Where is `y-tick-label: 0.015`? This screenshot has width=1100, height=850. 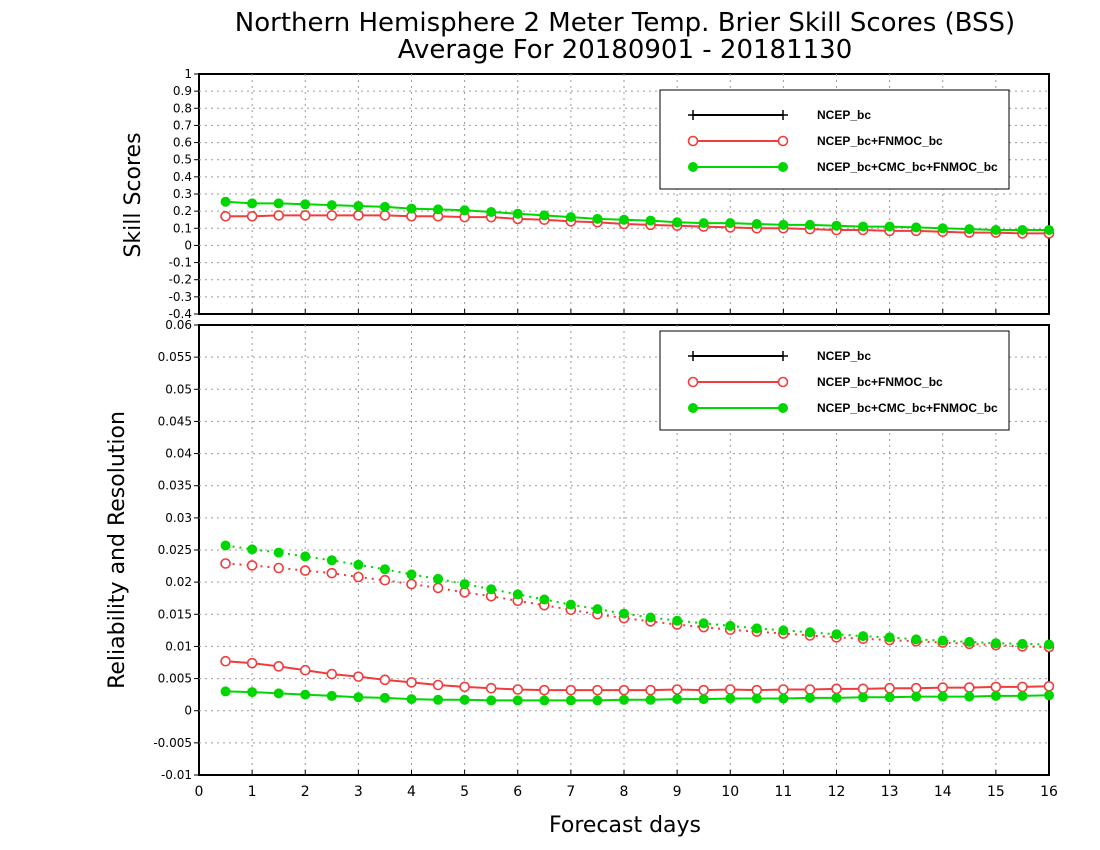
y-tick-label: 0.015 is located at coordinates (175, 614).